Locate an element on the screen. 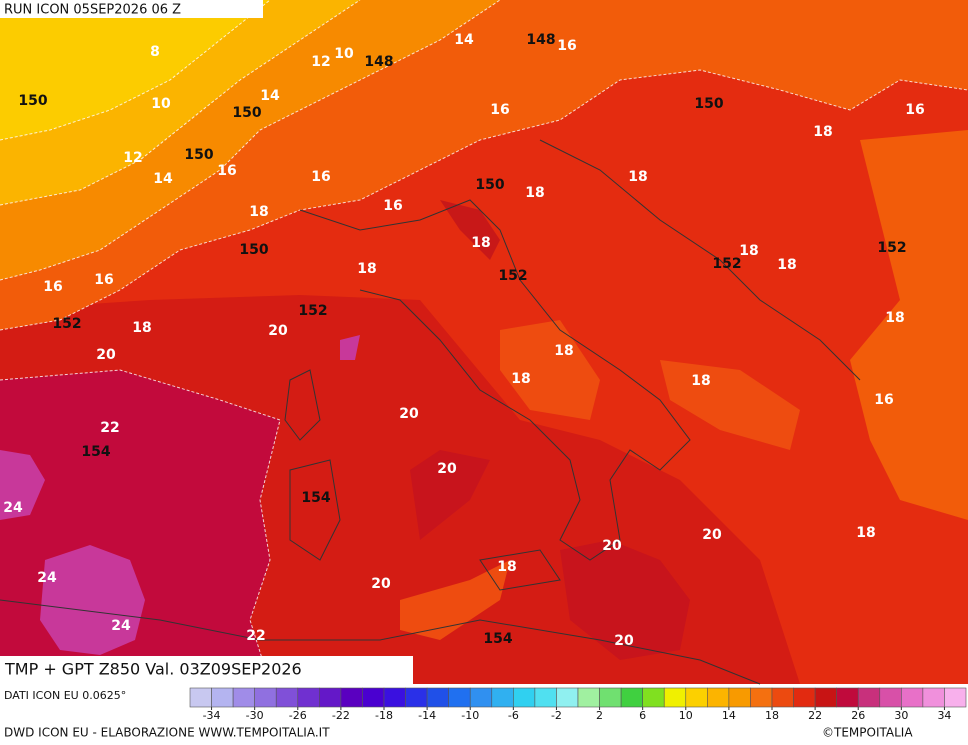 The image size is (968, 745). run-box is located at coordinates (131, 9).